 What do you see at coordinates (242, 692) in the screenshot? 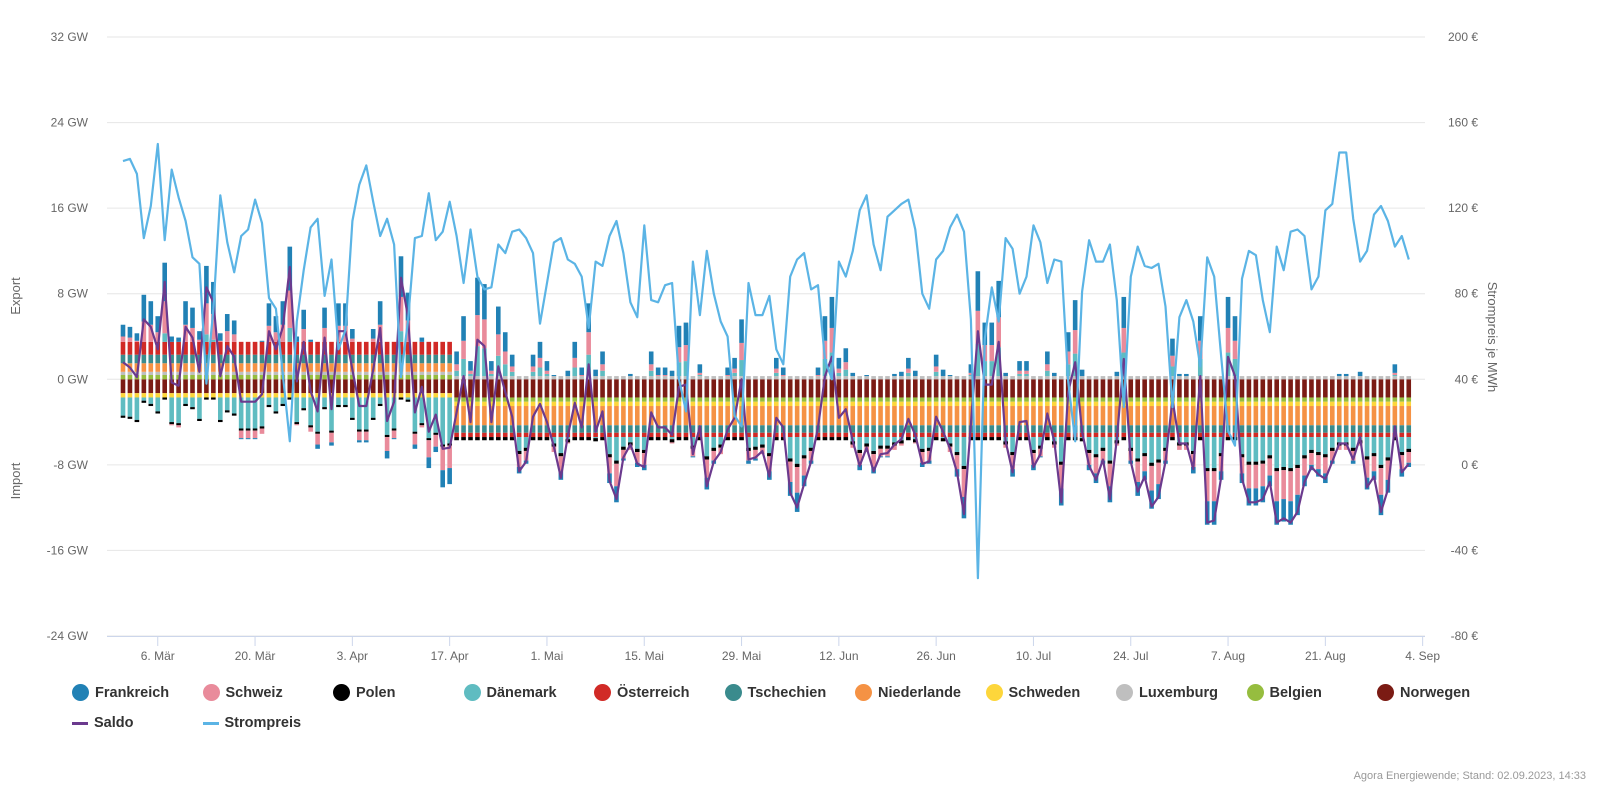
I see `legend-item-schweiz: Schweiz` at bounding box center [242, 692].